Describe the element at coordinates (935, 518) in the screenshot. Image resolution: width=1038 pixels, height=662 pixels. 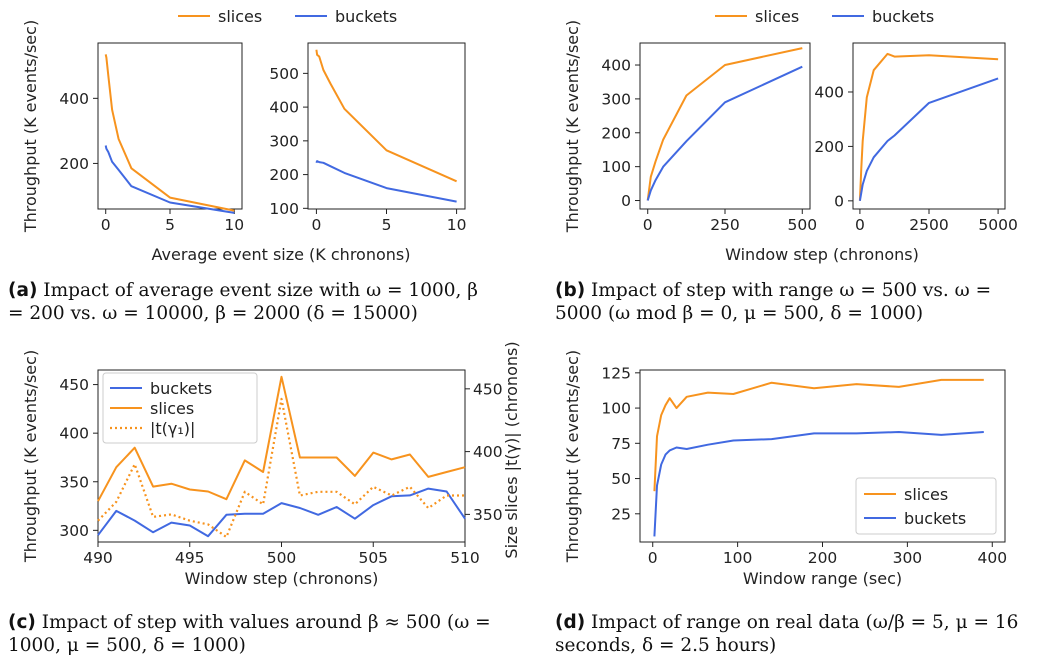
I see `legend-d-buckets-label: buckets` at that location.